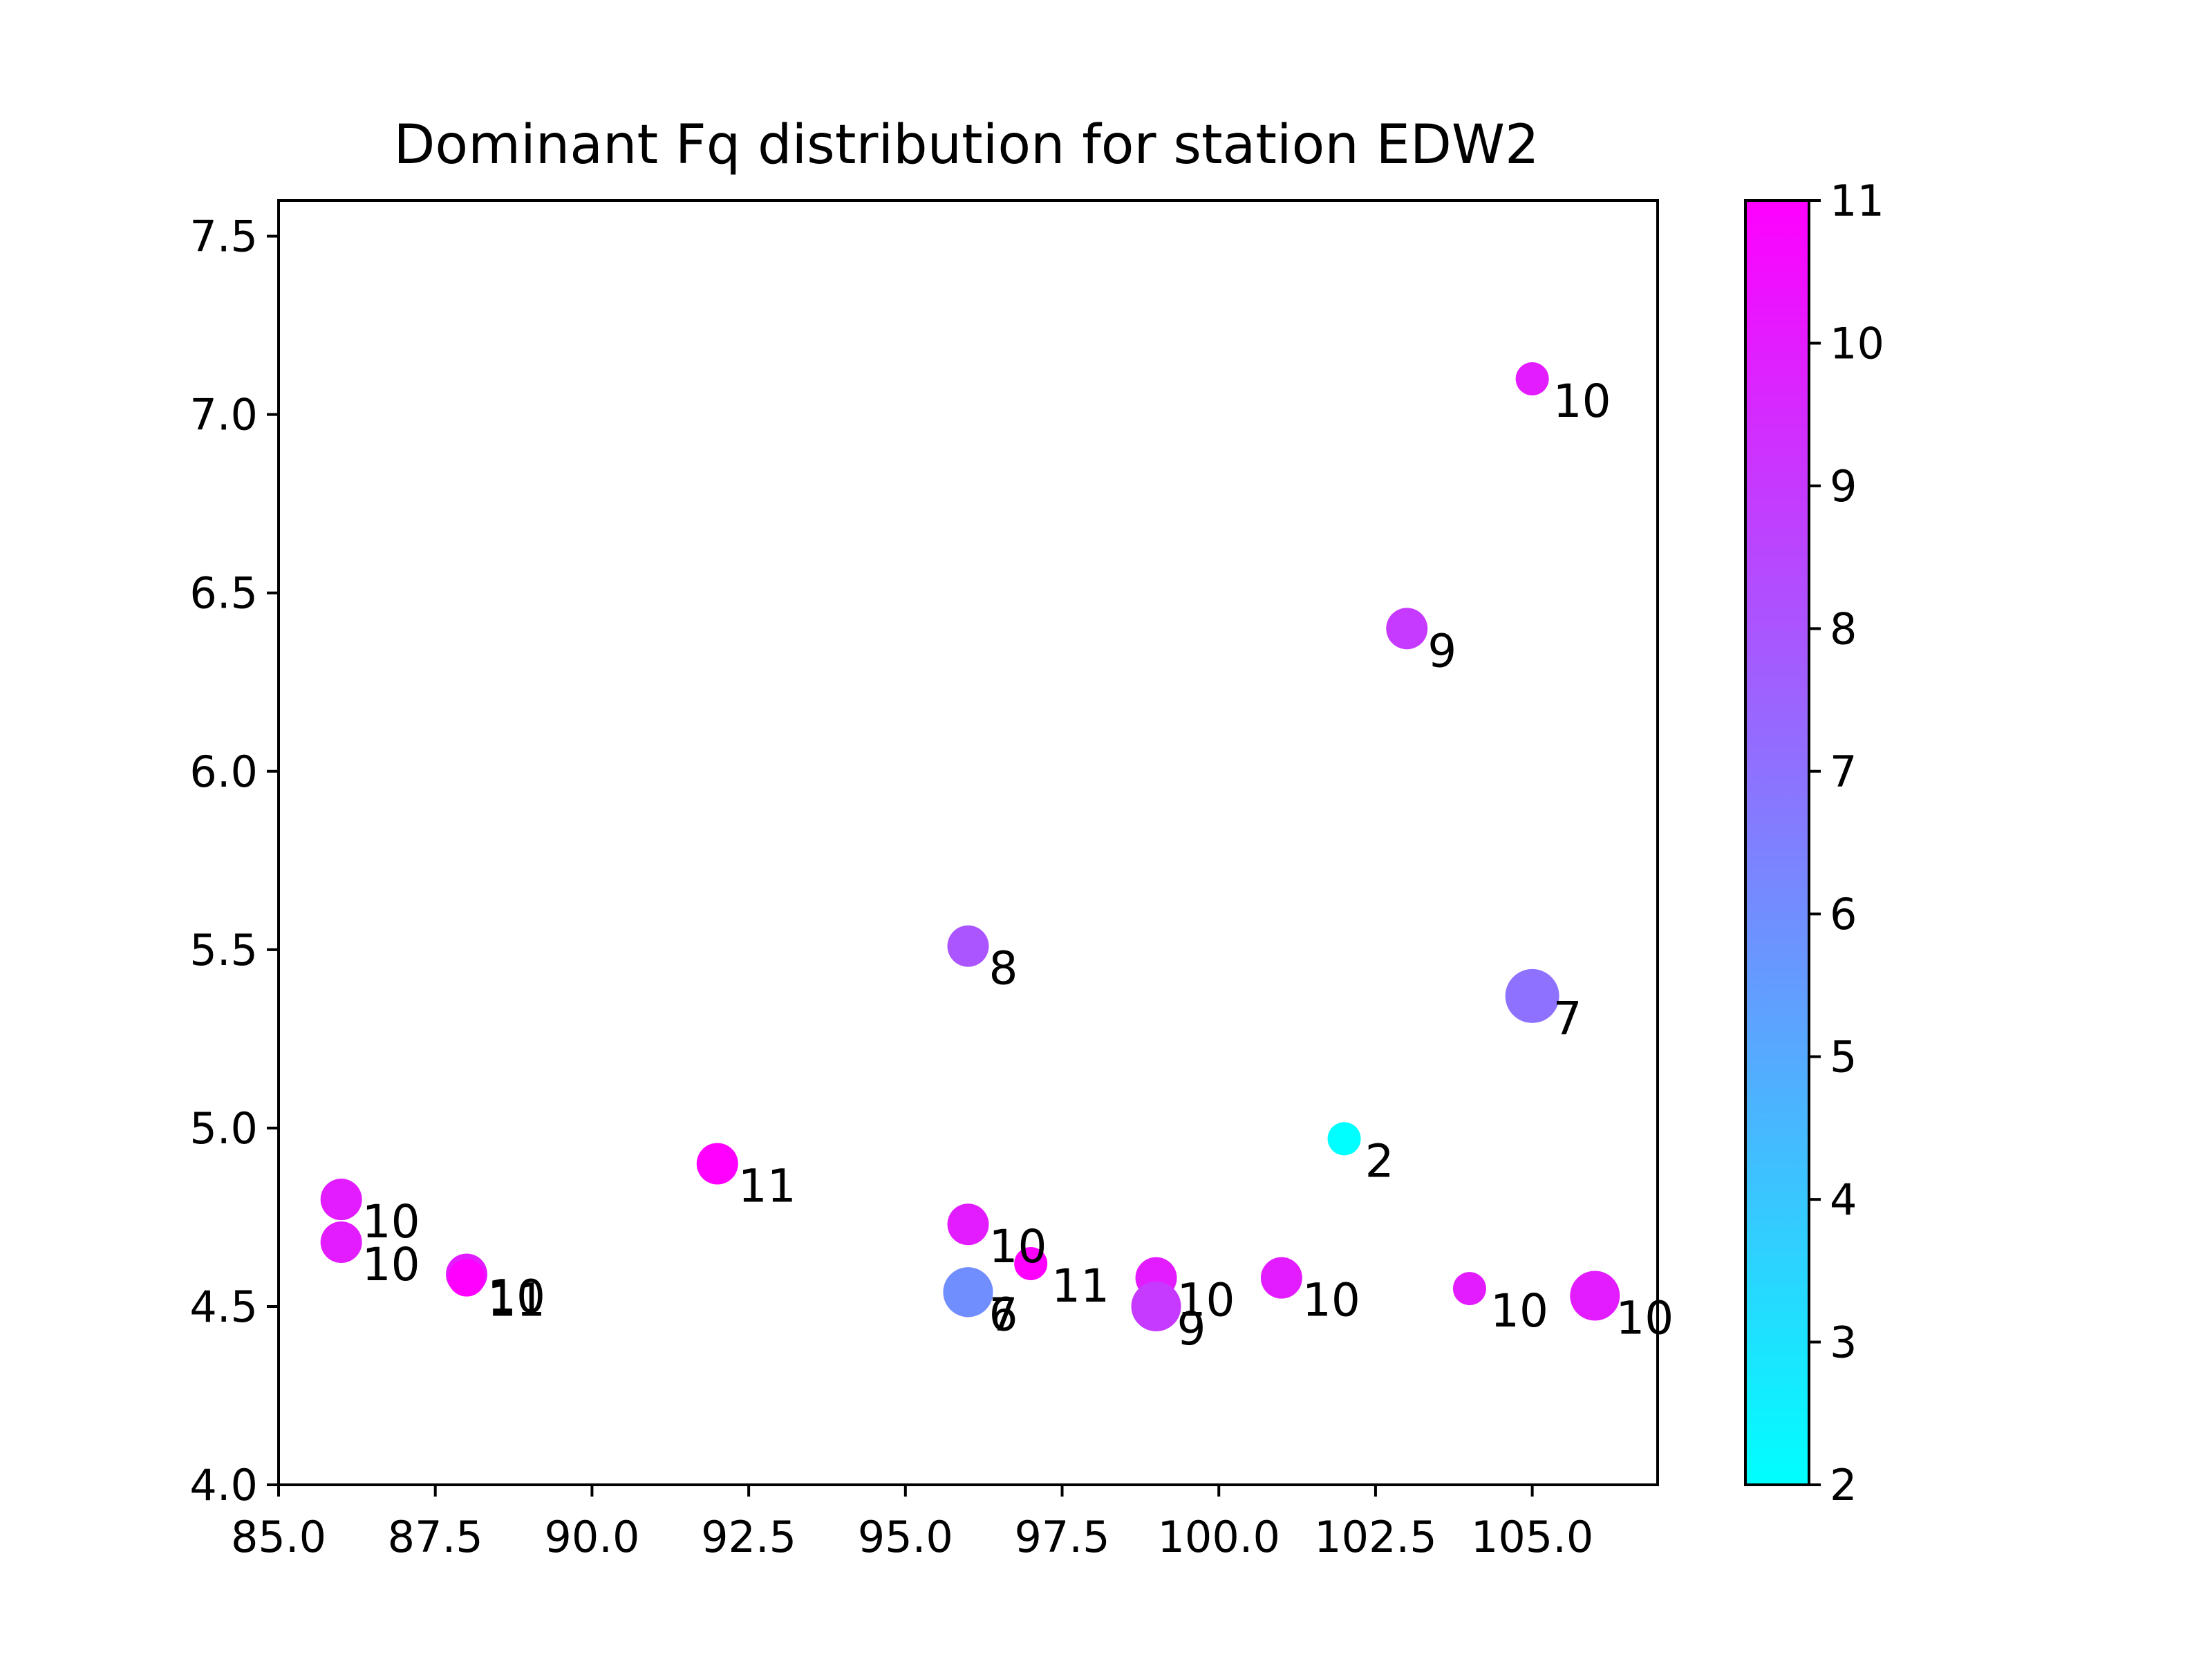 The image size is (2212, 1659). I want to click on y-tick-label: 5.0, so click(223, 1128).